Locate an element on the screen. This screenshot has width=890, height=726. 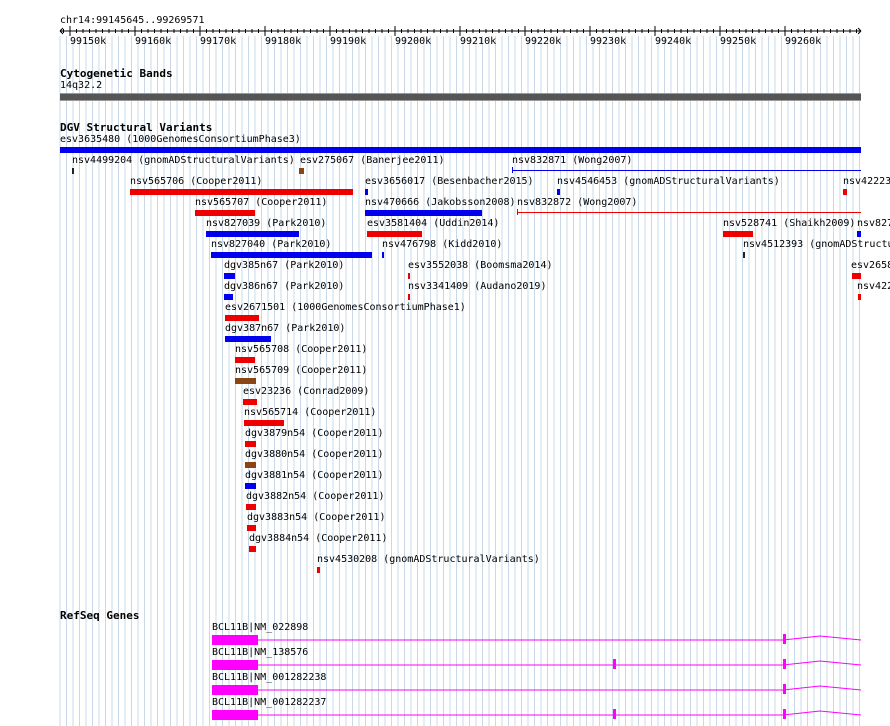
dgv-feature-label: esv3635480 (1000GenomesConsortiumPhase3) is located at coordinates (180, 139).